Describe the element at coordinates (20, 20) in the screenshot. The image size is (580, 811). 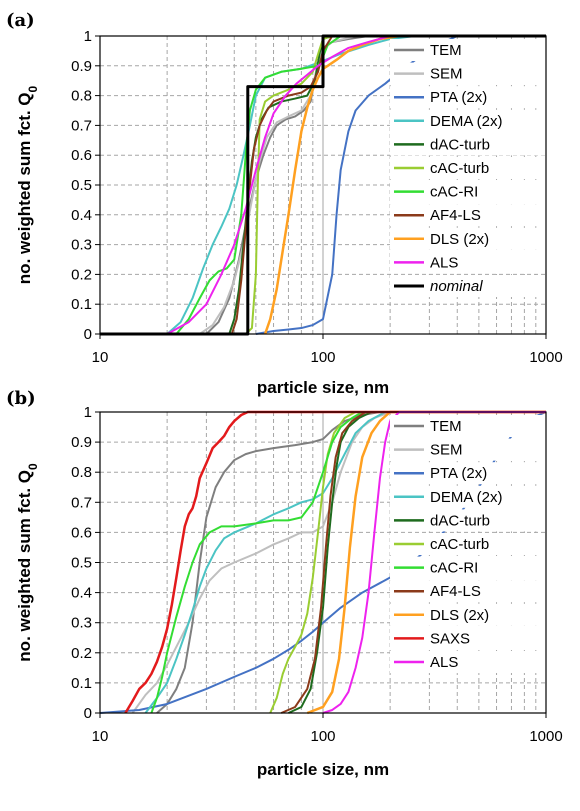
I see `panel-label: (a)` at that location.